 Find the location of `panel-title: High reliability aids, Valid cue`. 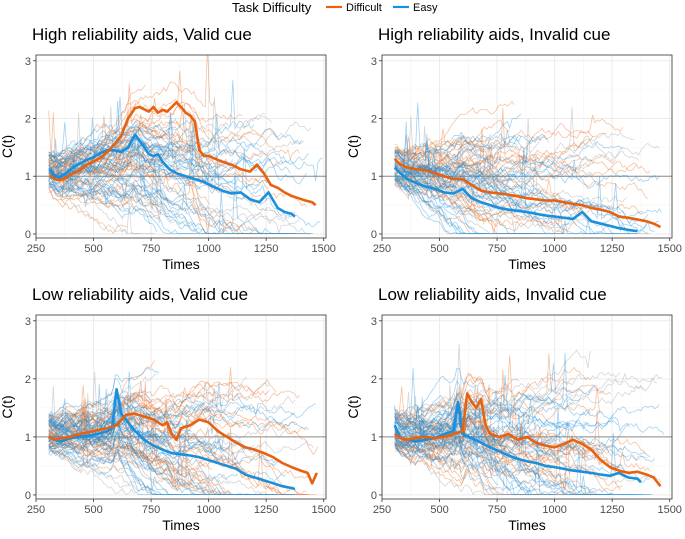

panel-title: High reliability aids, Valid cue is located at coordinates (142, 34).